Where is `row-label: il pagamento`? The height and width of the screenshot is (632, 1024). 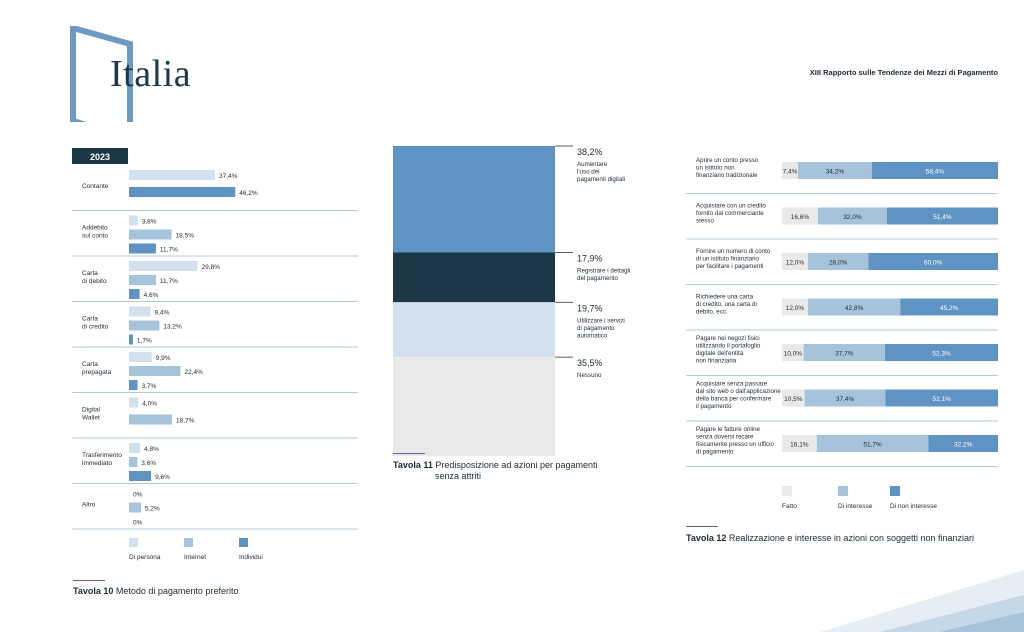
row-label: il pagamento is located at coordinates (714, 406).